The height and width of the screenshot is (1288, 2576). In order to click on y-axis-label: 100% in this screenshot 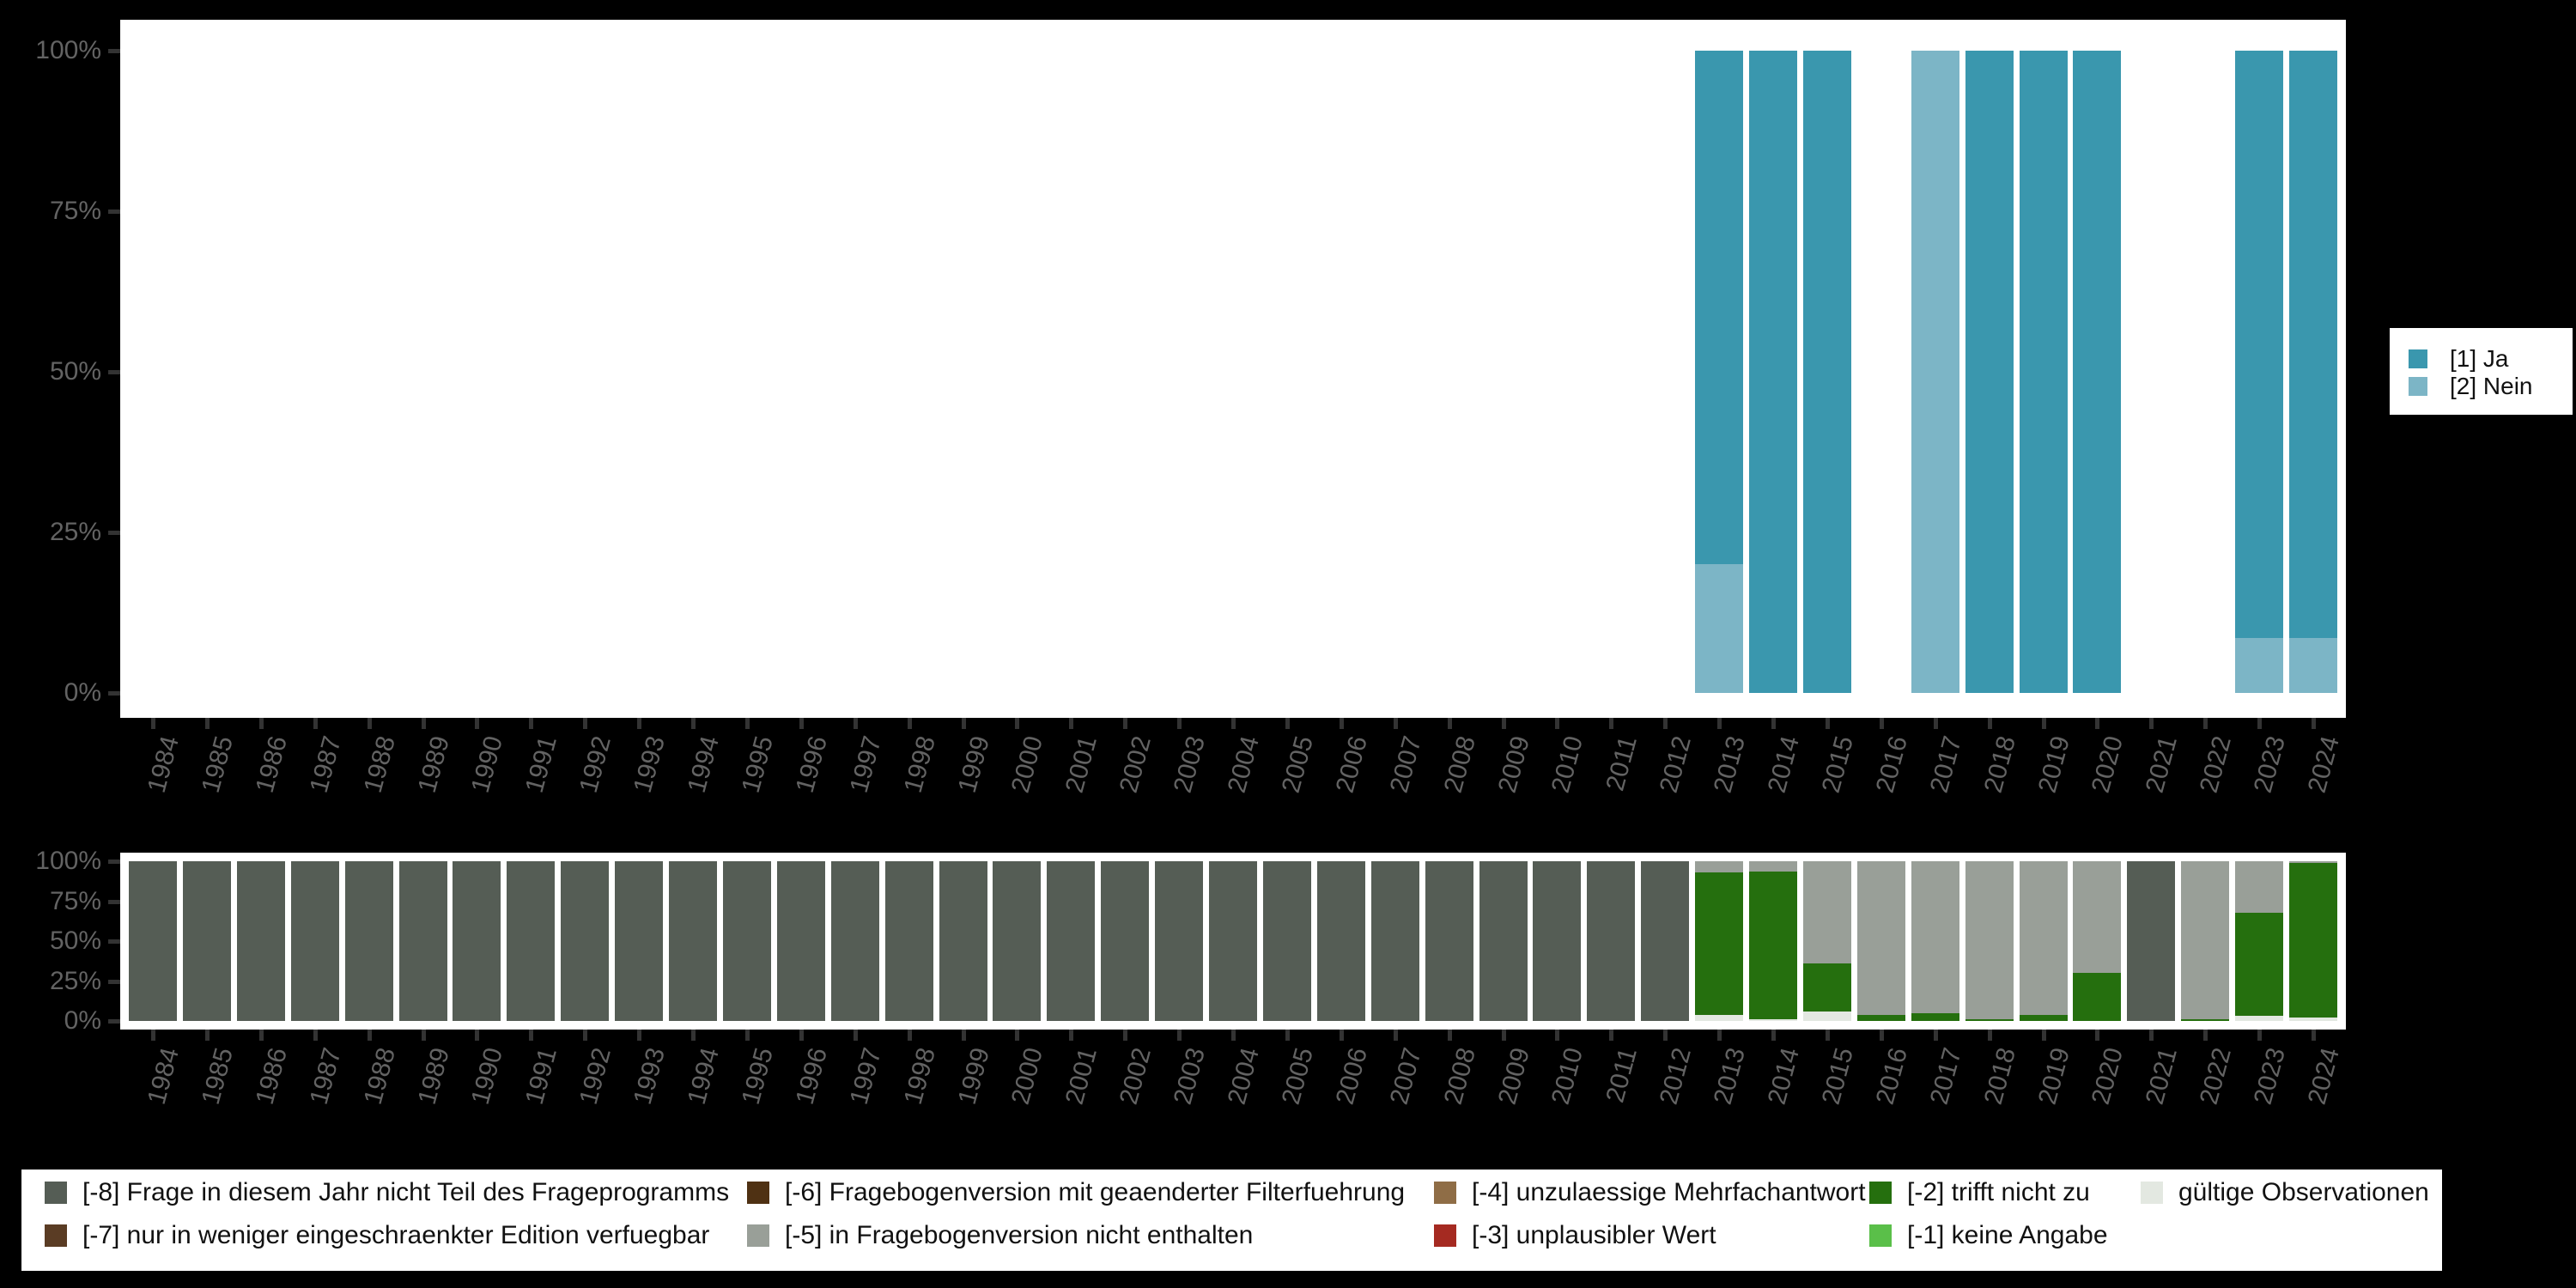, I will do `click(68, 50)`.